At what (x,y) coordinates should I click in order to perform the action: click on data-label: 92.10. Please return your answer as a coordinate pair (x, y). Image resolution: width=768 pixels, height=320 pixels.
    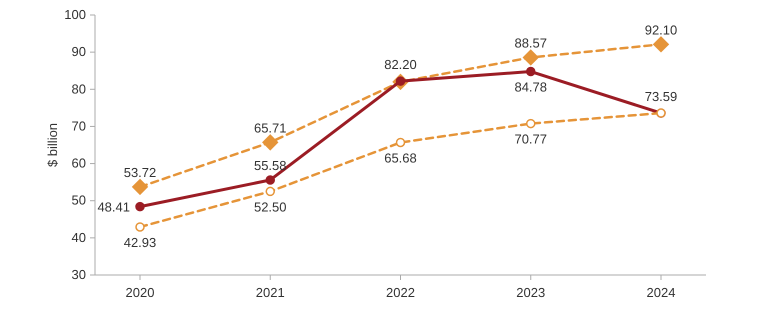
    Looking at the image, I should click on (661, 30).